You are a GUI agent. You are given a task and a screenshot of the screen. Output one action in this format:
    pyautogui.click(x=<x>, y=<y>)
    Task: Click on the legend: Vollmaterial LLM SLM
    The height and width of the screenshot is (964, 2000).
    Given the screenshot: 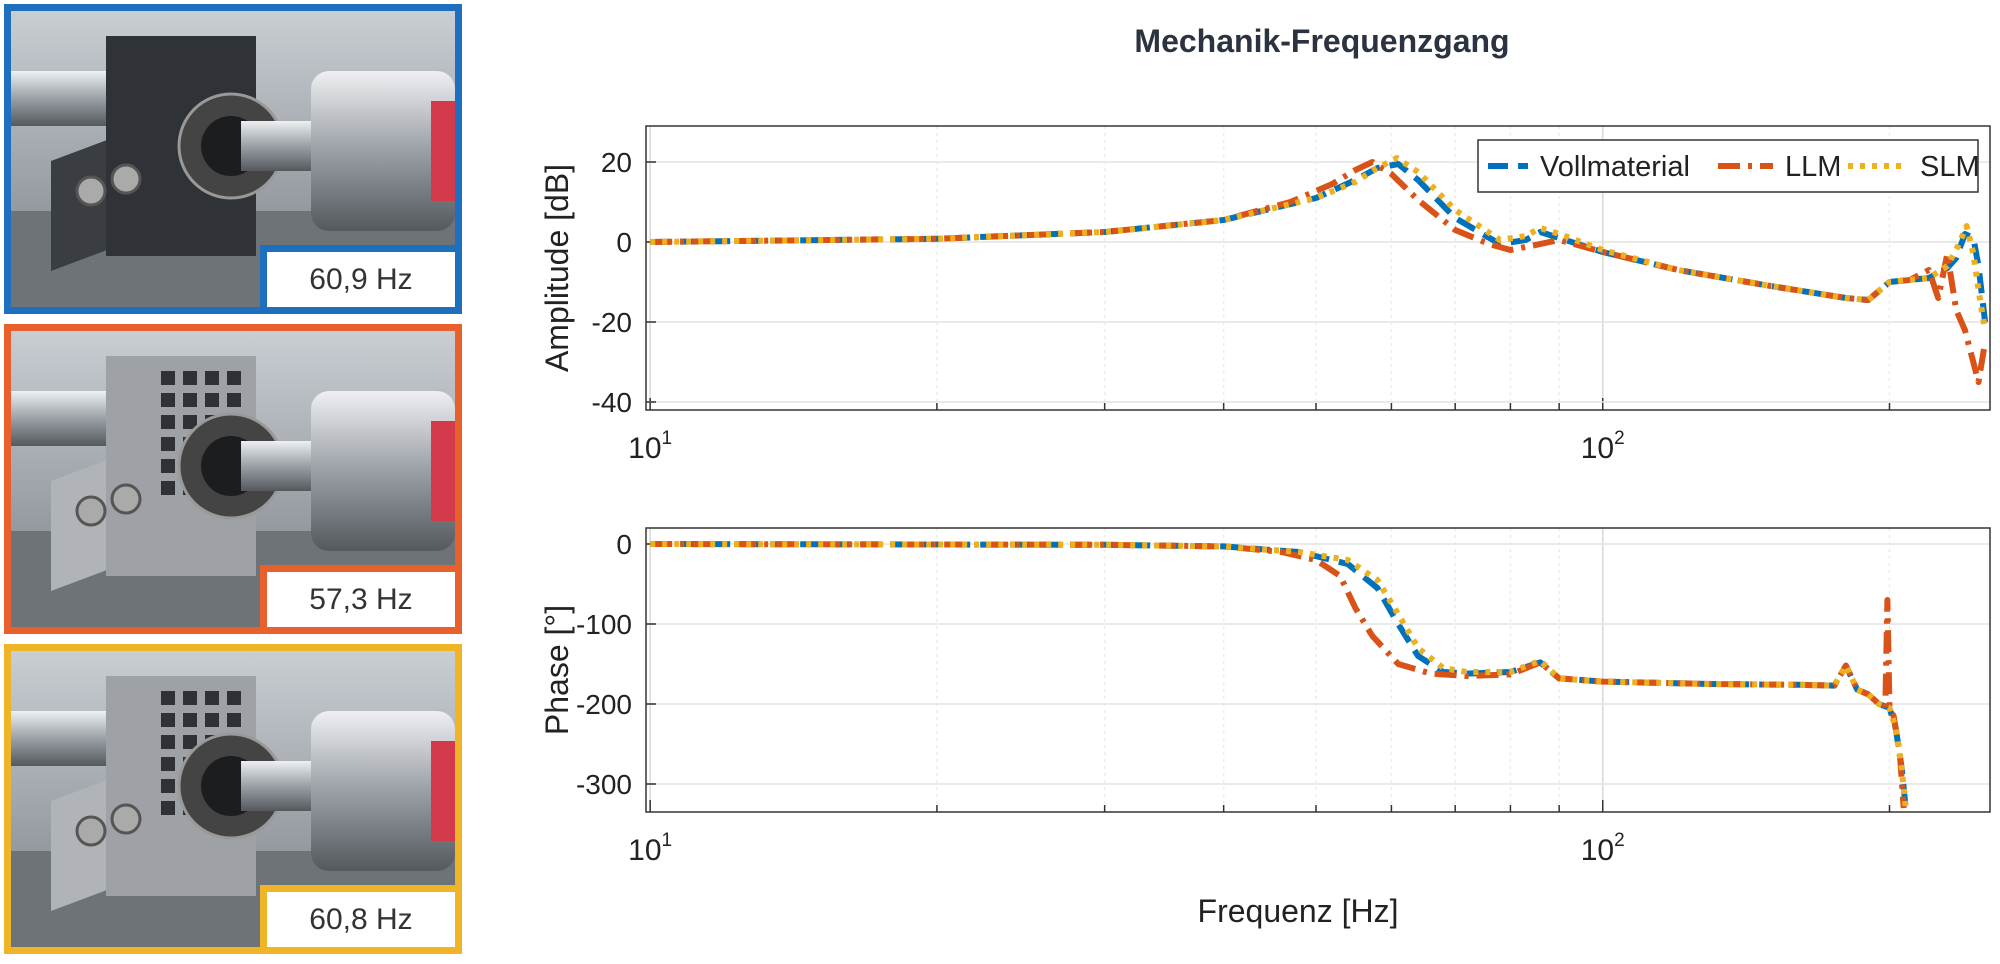 What is the action you would take?
    pyautogui.click(x=1728, y=166)
    